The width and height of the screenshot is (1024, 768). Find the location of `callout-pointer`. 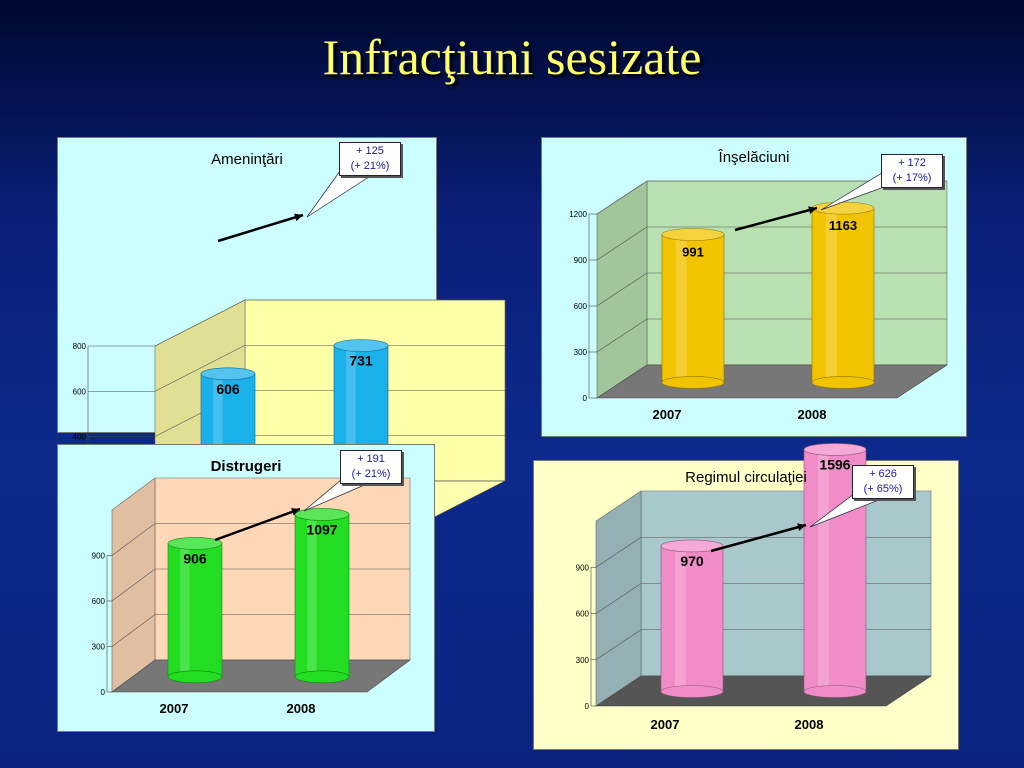

callout-pointer is located at coordinates (343, 194).